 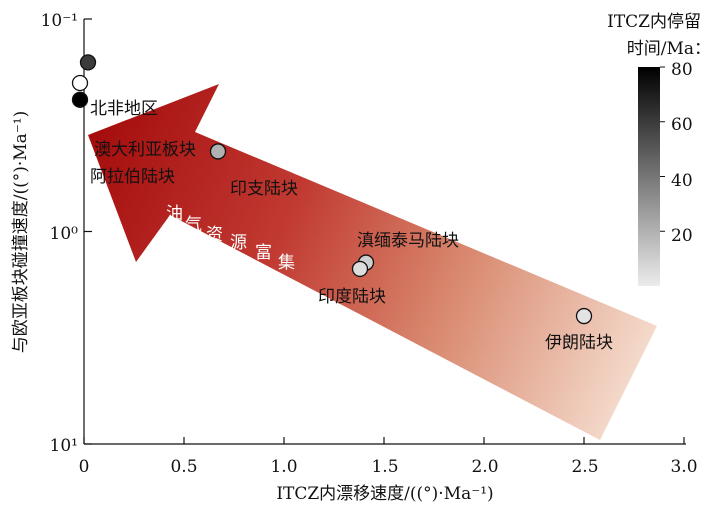 What do you see at coordinates (124, 109) in the screenshot?
I see `point-label: 北非地区` at bounding box center [124, 109].